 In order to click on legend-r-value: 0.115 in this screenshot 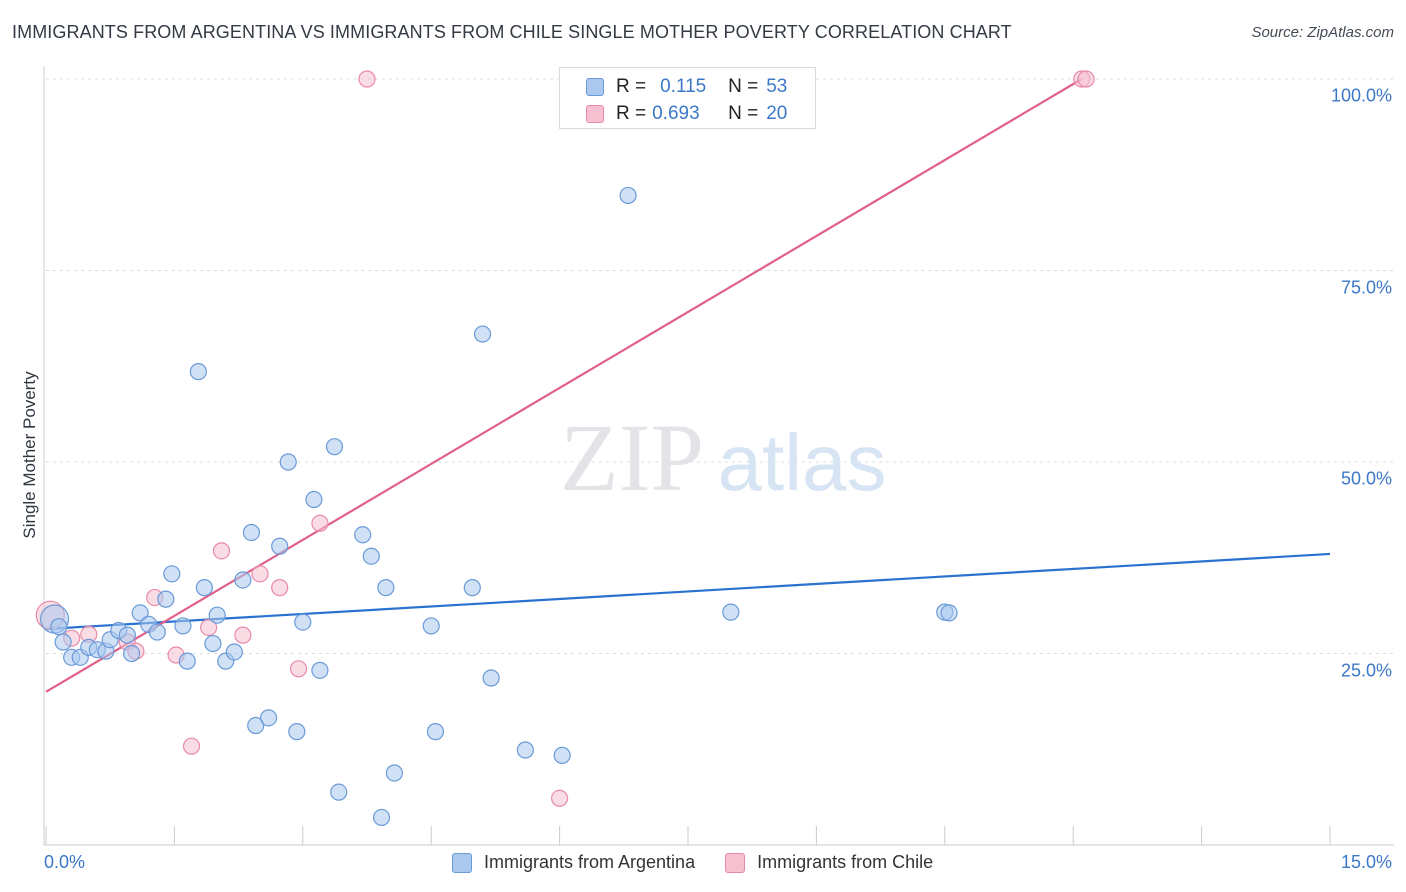, I will do `click(683, 86)`.